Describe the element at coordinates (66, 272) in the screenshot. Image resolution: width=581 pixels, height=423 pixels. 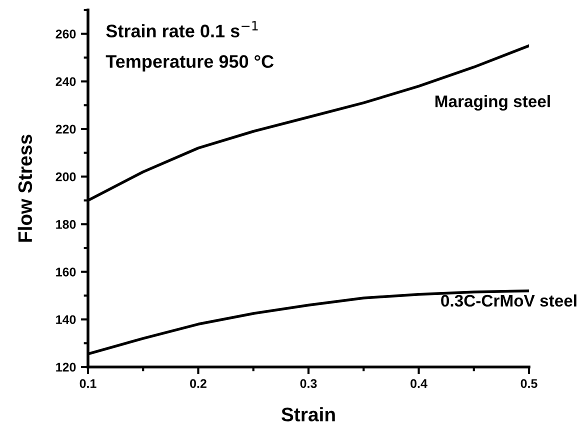
I see `y-tick-label: 160` at that location.